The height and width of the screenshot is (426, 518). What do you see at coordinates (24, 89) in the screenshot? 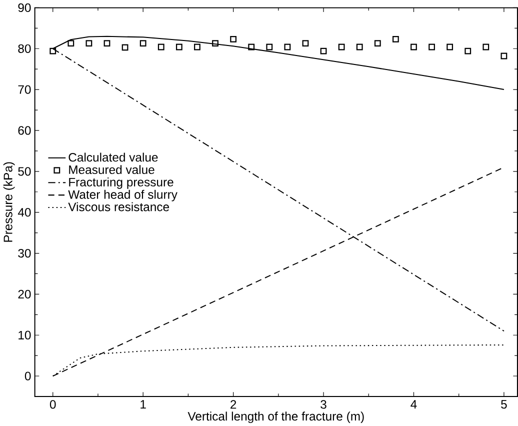
I see `y-tick-label: 70` at bounding box center [24, 89].